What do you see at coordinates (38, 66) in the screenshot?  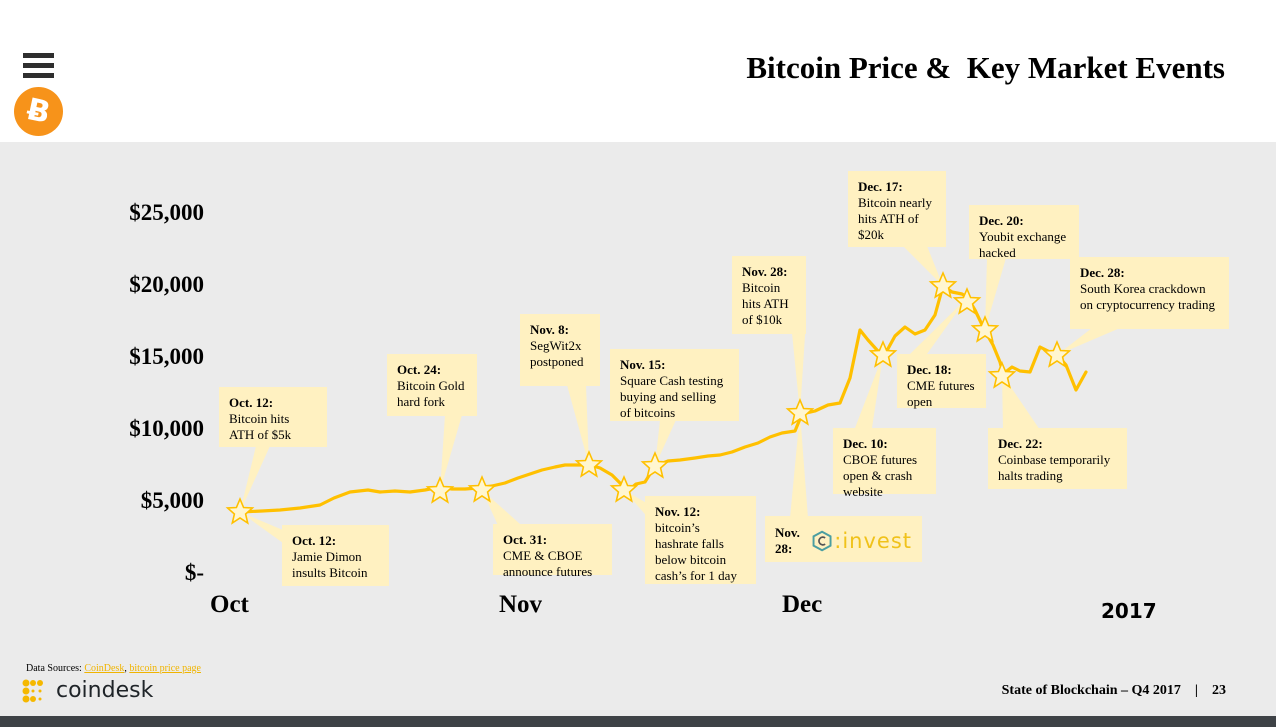 I see `hamburger-menu-icon` at bounding box center [38, 66].